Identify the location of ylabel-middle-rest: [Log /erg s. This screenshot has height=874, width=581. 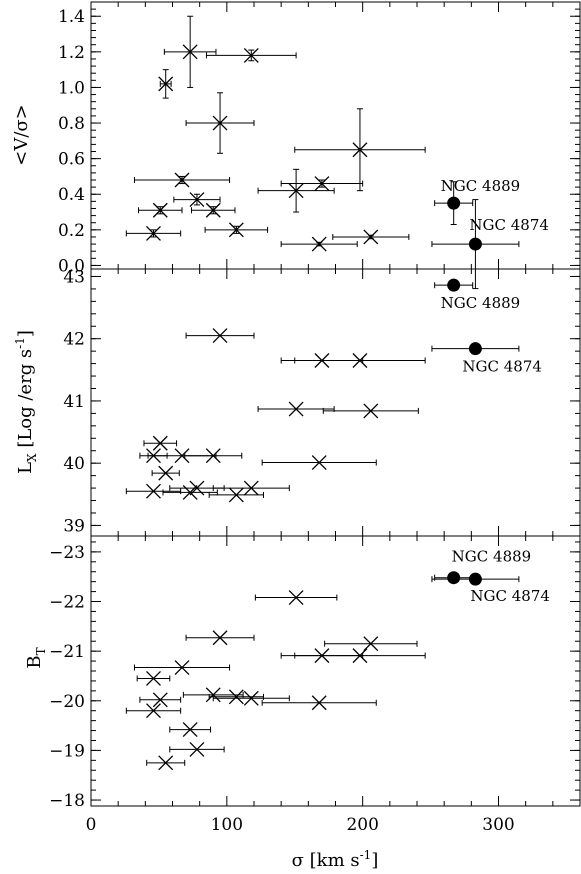
(25, 401).